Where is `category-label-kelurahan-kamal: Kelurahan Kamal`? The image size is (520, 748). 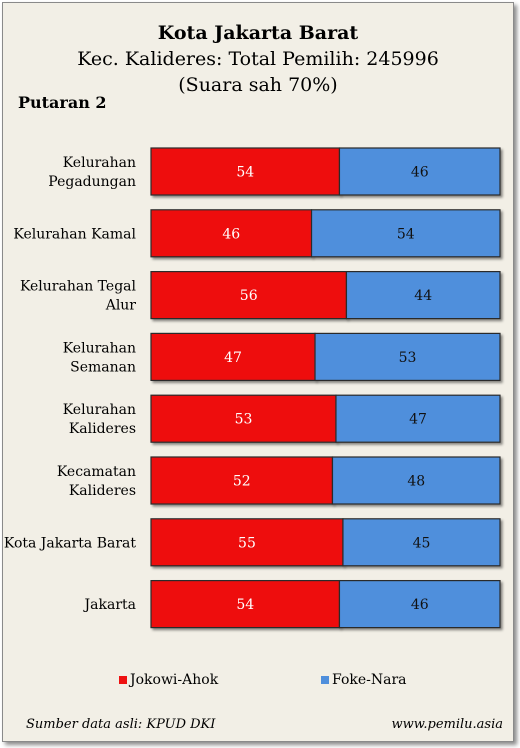 category-label-kelurahan-kamal: Kelurahan Kamal is located at coordinates (74, 234).